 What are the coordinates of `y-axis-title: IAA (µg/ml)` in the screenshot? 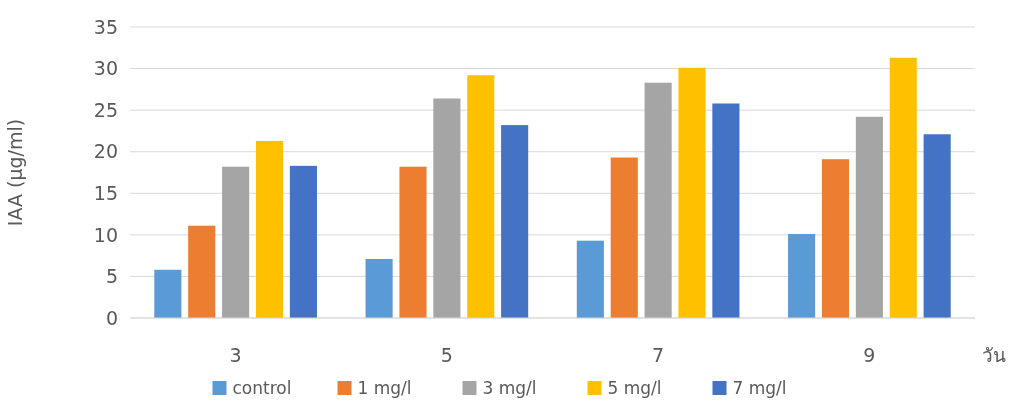 It's located at (15, 172).